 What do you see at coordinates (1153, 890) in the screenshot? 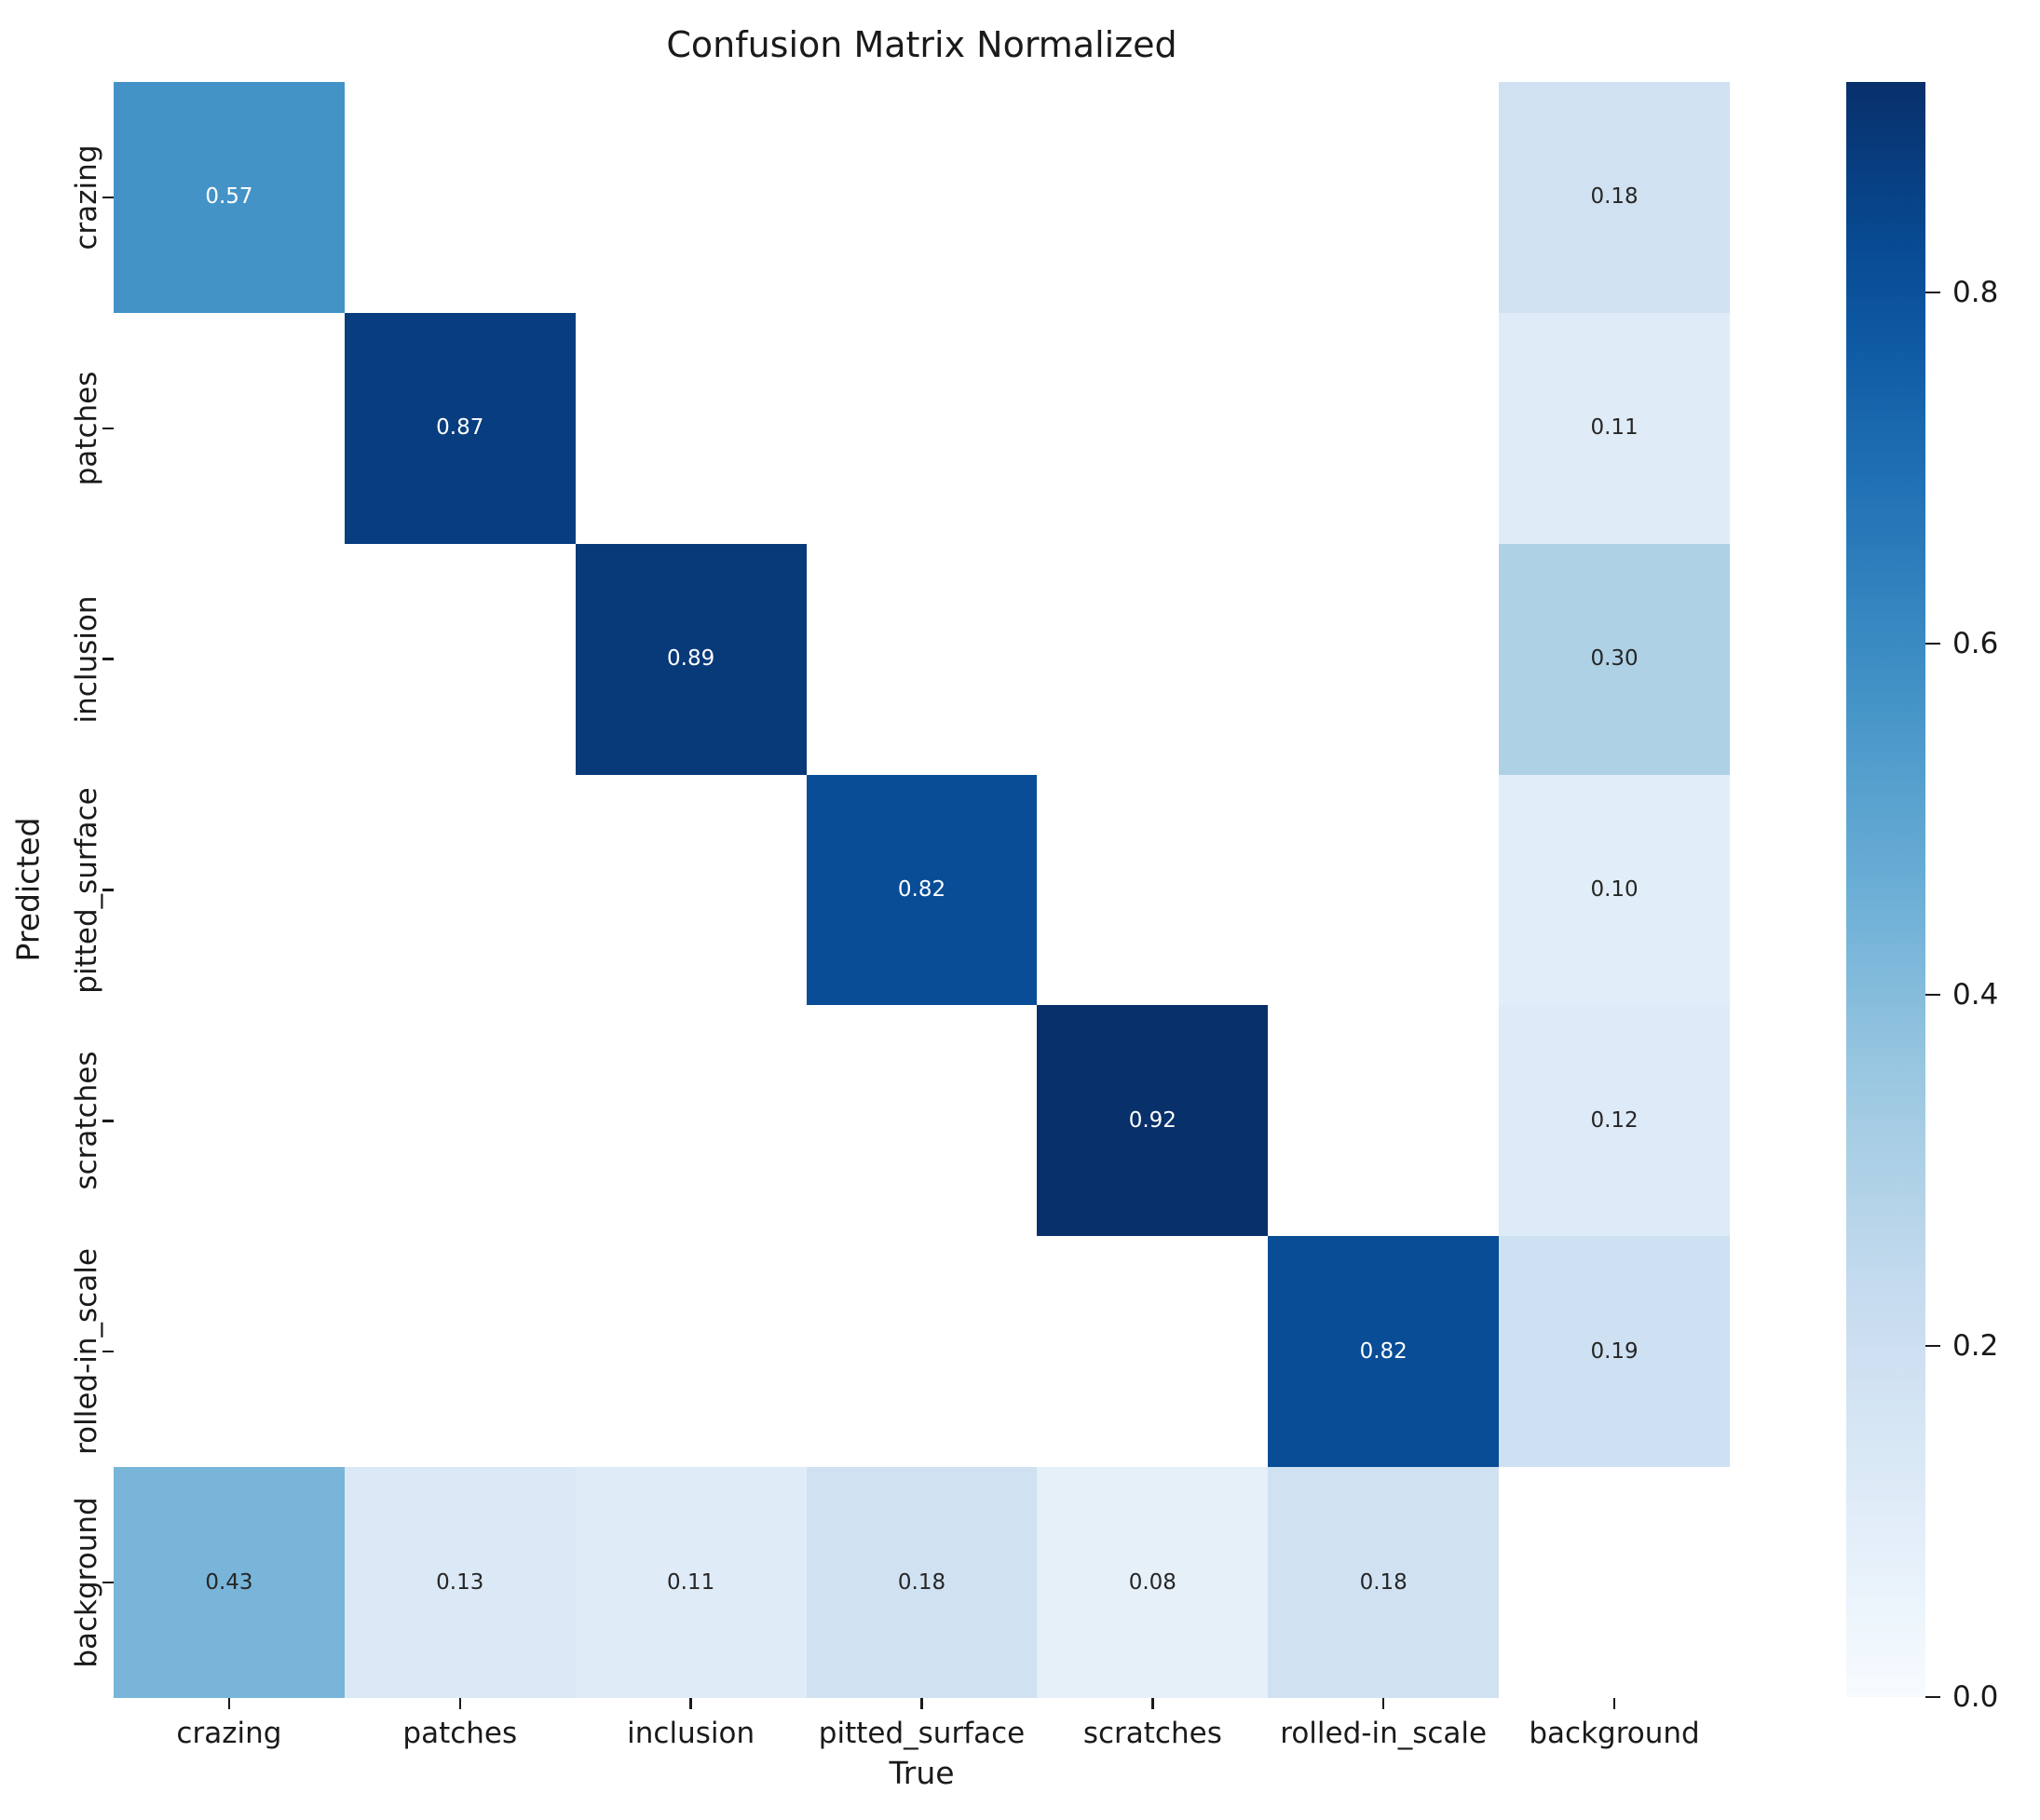
I see `heatmap-cell-pitted_surface-scratches` at bounding box center [1153, 890].